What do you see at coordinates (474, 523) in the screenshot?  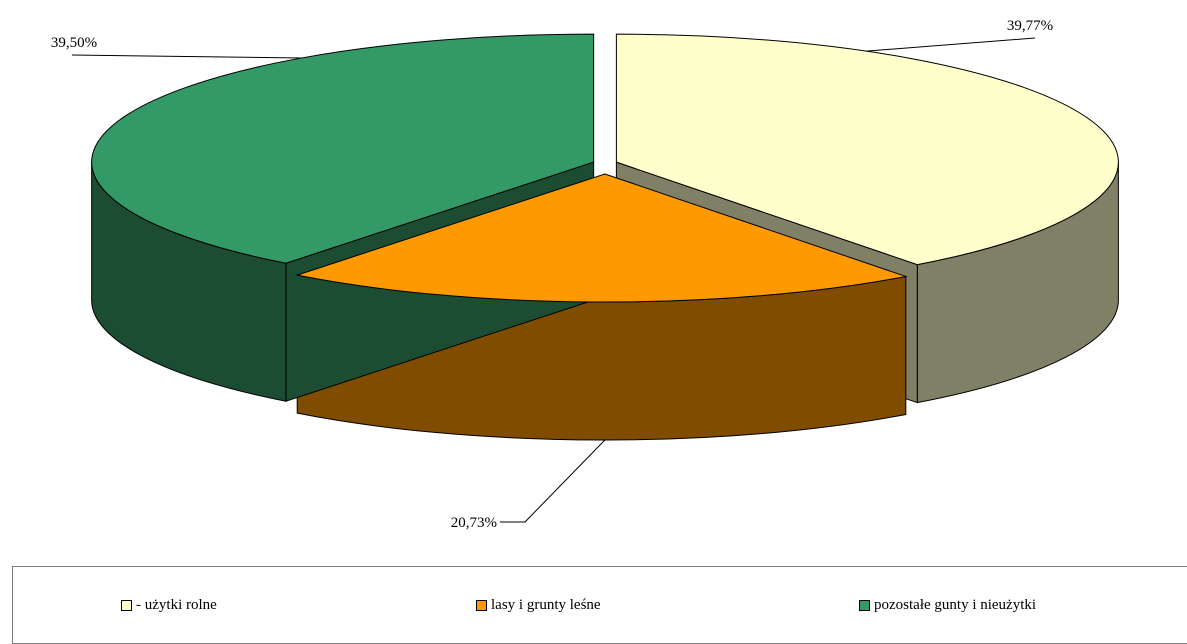 I see `data-label-lasy: 20,73%` at bounding box center [474, 523].